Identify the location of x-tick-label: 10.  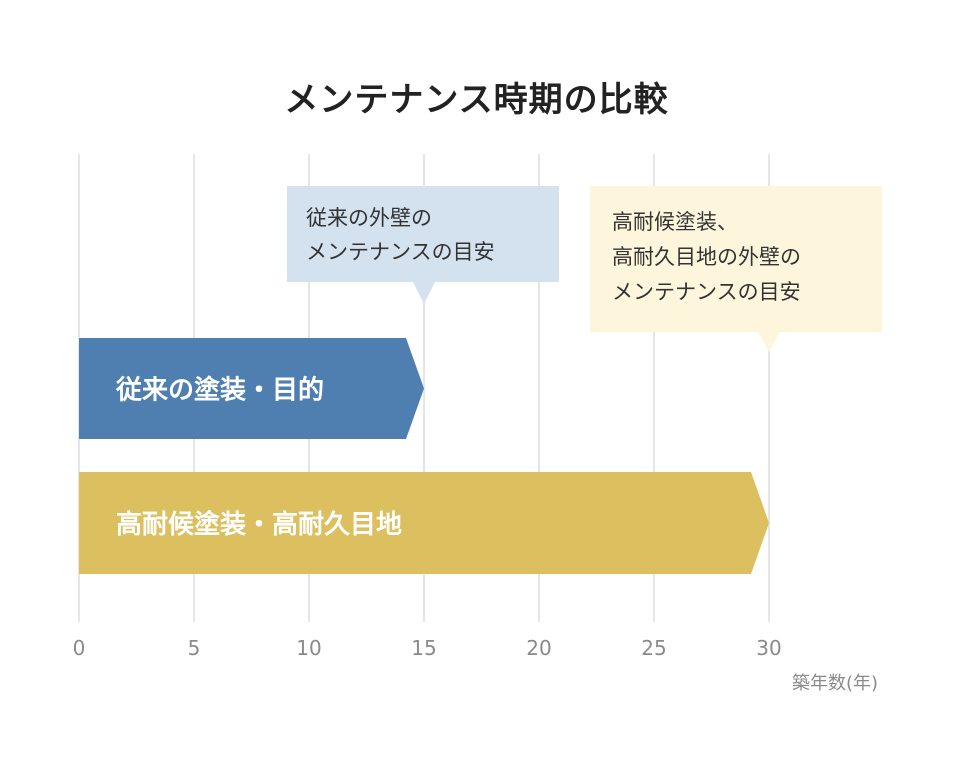
(308, 648).